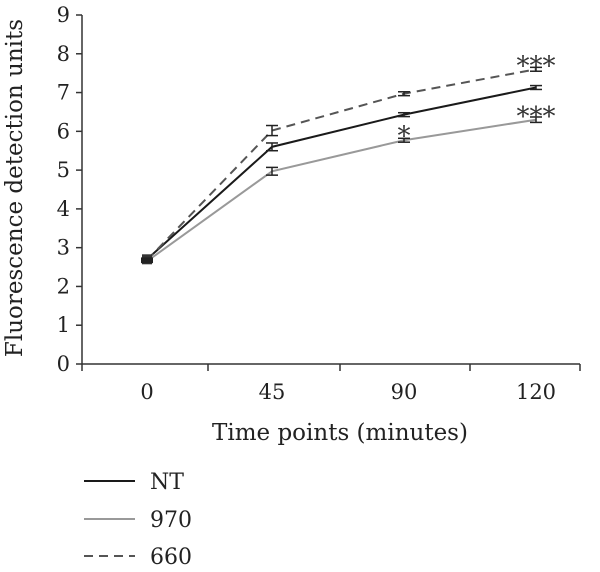 This screenshot has height=572, width=600. What do you see at coordinates (146, 392) in the screenshot?
I see `x-tick-label: 0` at bounding box center [146, 392].